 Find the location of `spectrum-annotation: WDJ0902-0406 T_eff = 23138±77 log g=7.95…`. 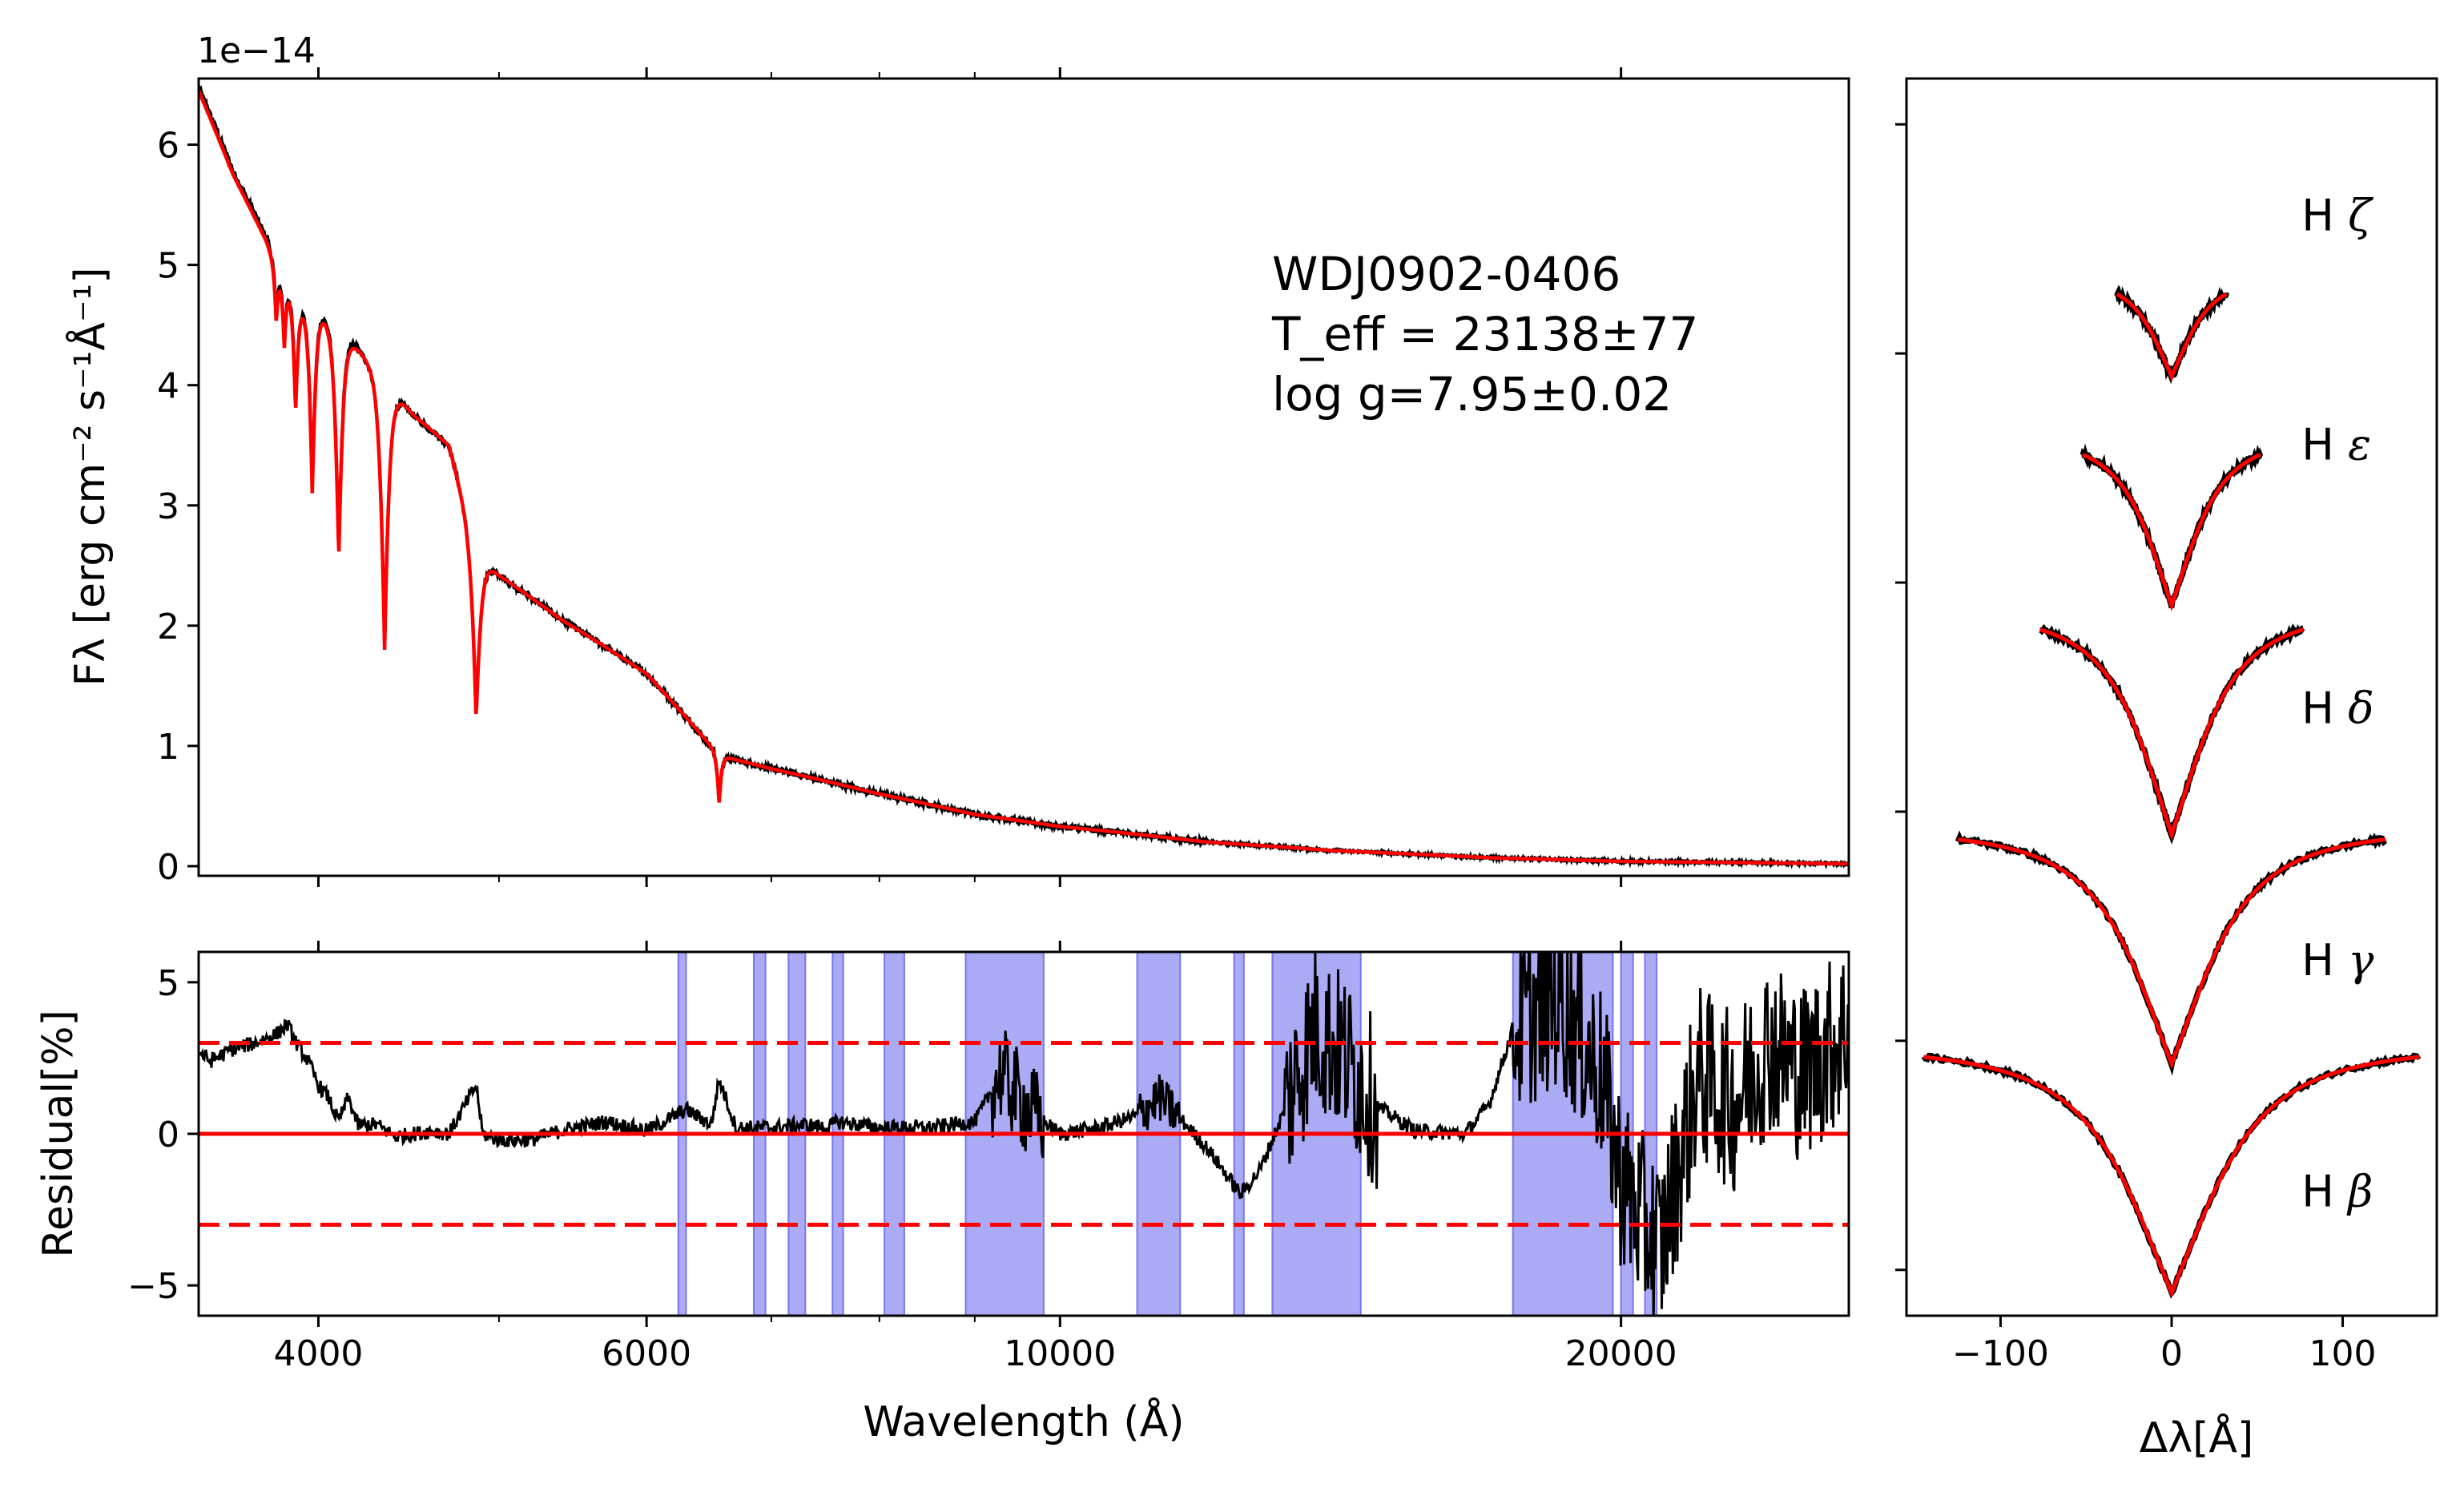

spectrum-annotation: WDJ0902-0406 T_eff = 23138±77 log g=7.95… is located at coordinates (1484, 334).